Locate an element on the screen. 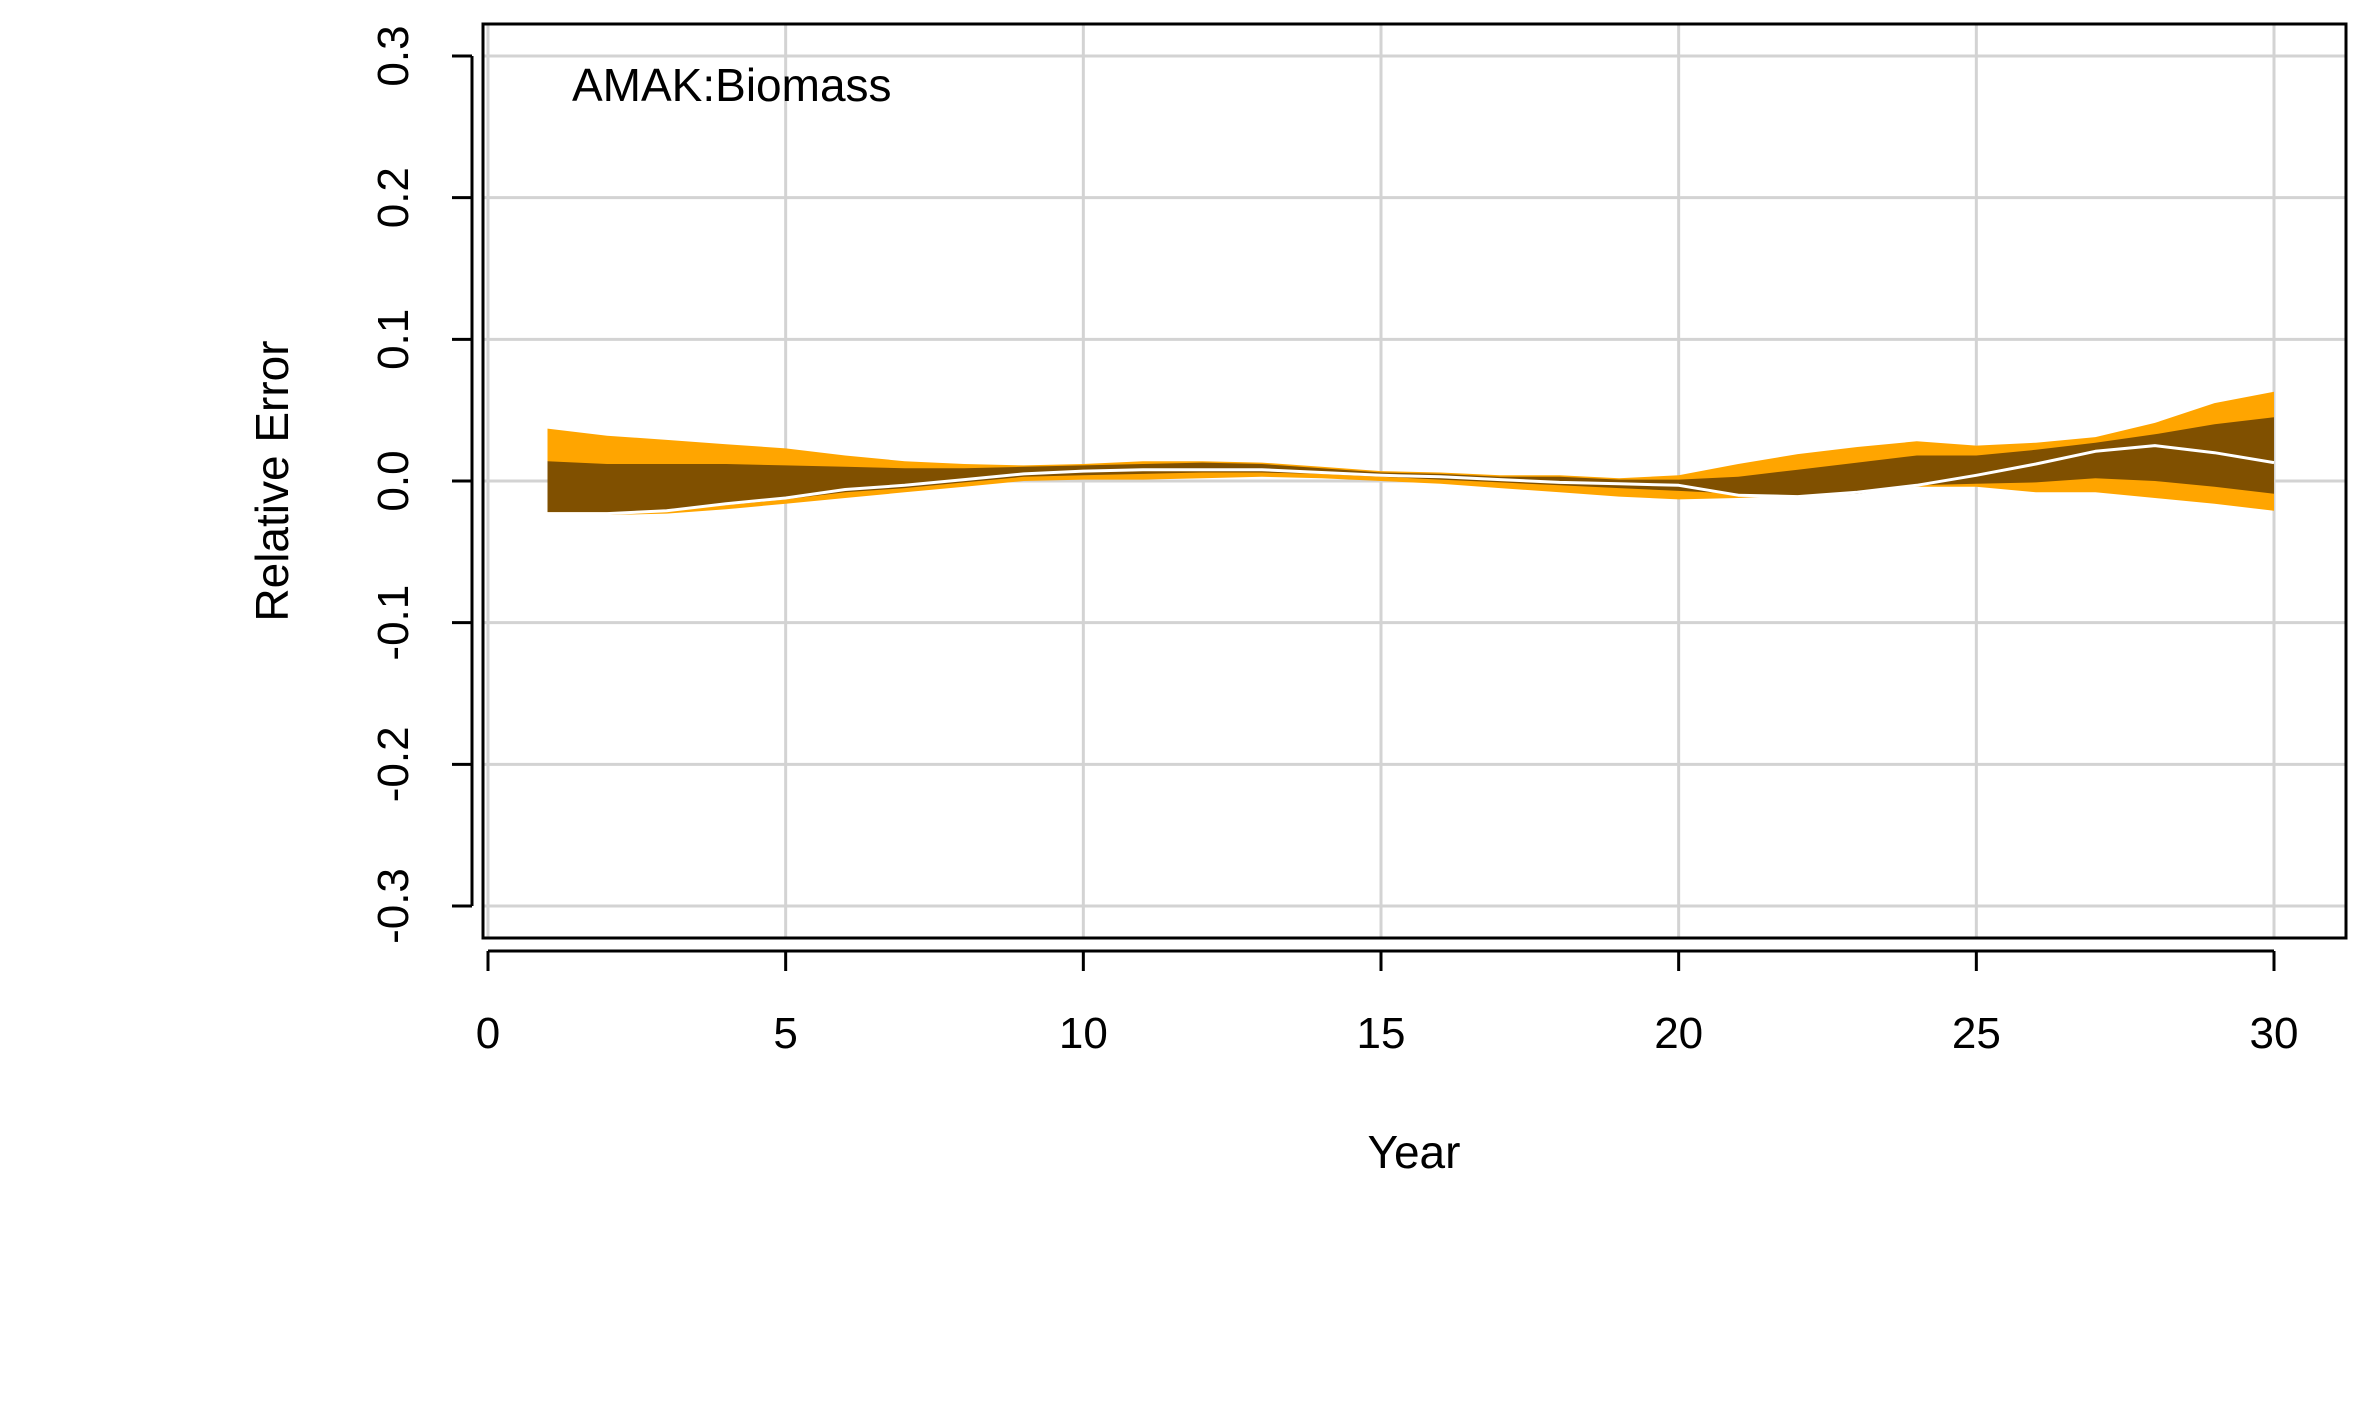 The image size is (2362, 1417). y-tick-label-6: 0.3 is located at coordinates (393, 55).